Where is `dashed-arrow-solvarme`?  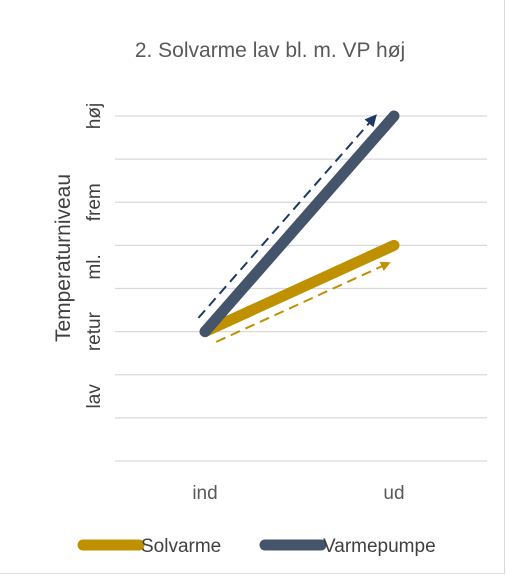 dashed-arrow-solvarme is located at coordinates (303, 302).